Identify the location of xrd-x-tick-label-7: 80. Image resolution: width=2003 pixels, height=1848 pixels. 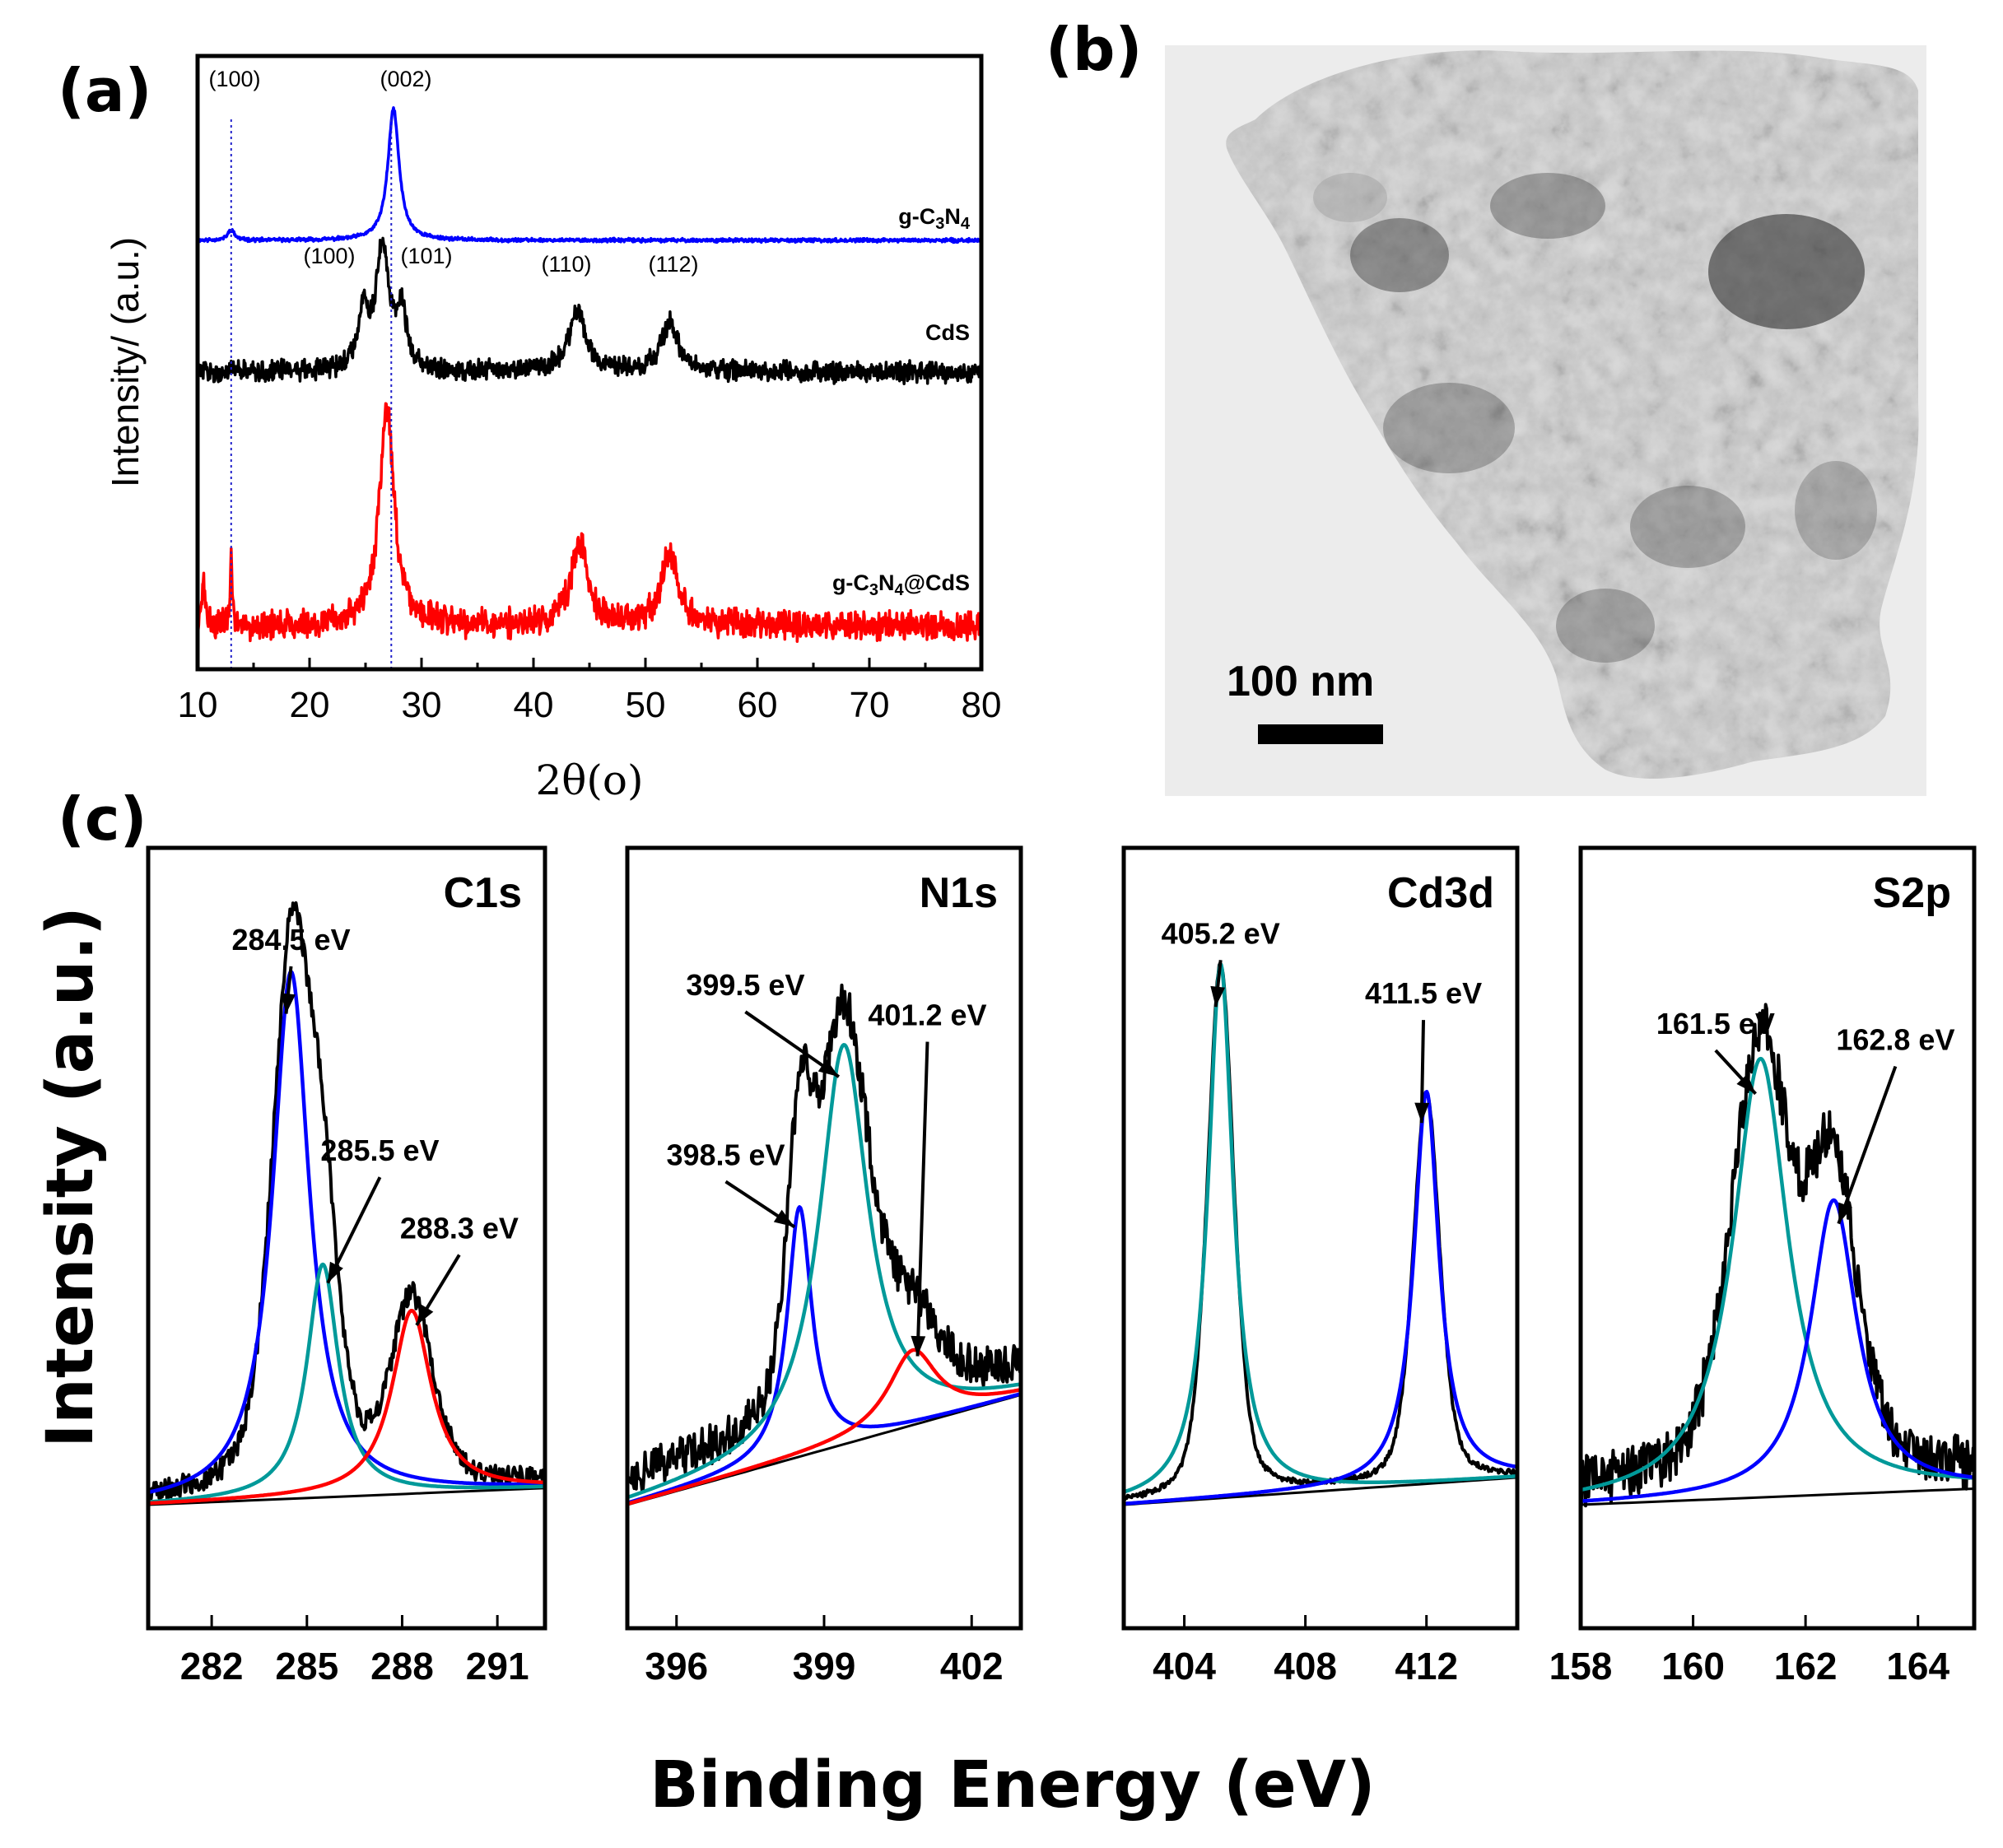
(982, 705).